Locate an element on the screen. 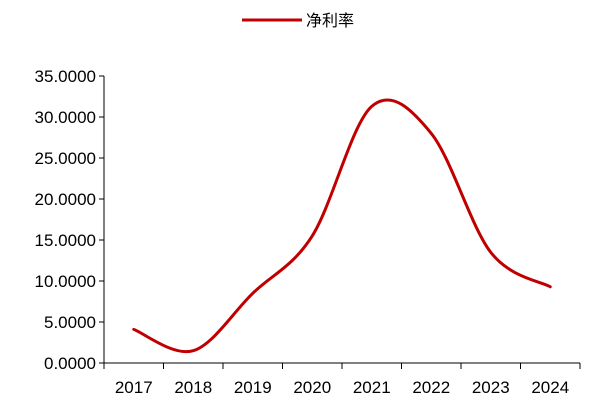 This screenshot has height=405, width=591. y-tick-label: 35.0000 is located at coordinates (65, 76).